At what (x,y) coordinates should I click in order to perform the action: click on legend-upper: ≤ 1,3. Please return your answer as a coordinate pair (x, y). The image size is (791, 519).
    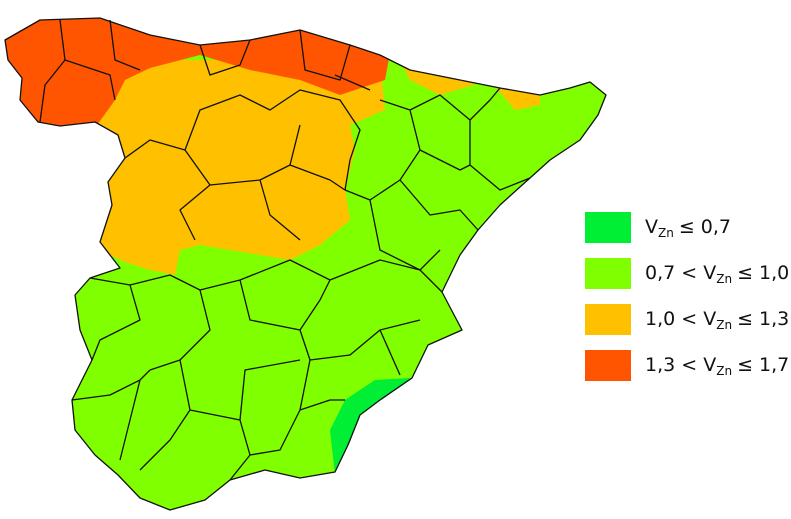
    Looking at the image, I should click on (763, 319).